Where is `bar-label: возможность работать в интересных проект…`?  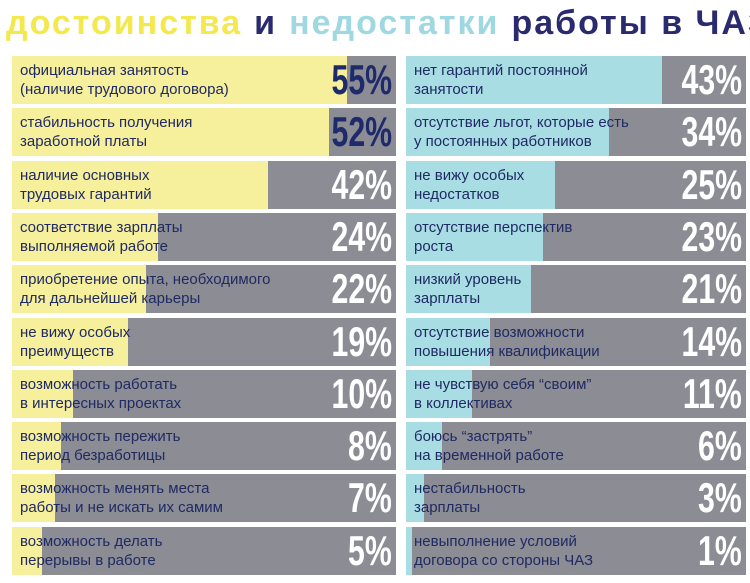
bar-label: возможность работать в интересных проект… is located at coordinates (101, 393).